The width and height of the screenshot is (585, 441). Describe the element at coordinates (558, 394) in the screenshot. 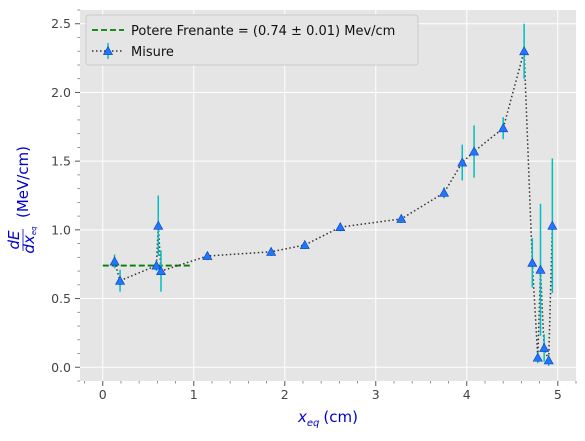

I see `x-tick-label: 5` at that location.